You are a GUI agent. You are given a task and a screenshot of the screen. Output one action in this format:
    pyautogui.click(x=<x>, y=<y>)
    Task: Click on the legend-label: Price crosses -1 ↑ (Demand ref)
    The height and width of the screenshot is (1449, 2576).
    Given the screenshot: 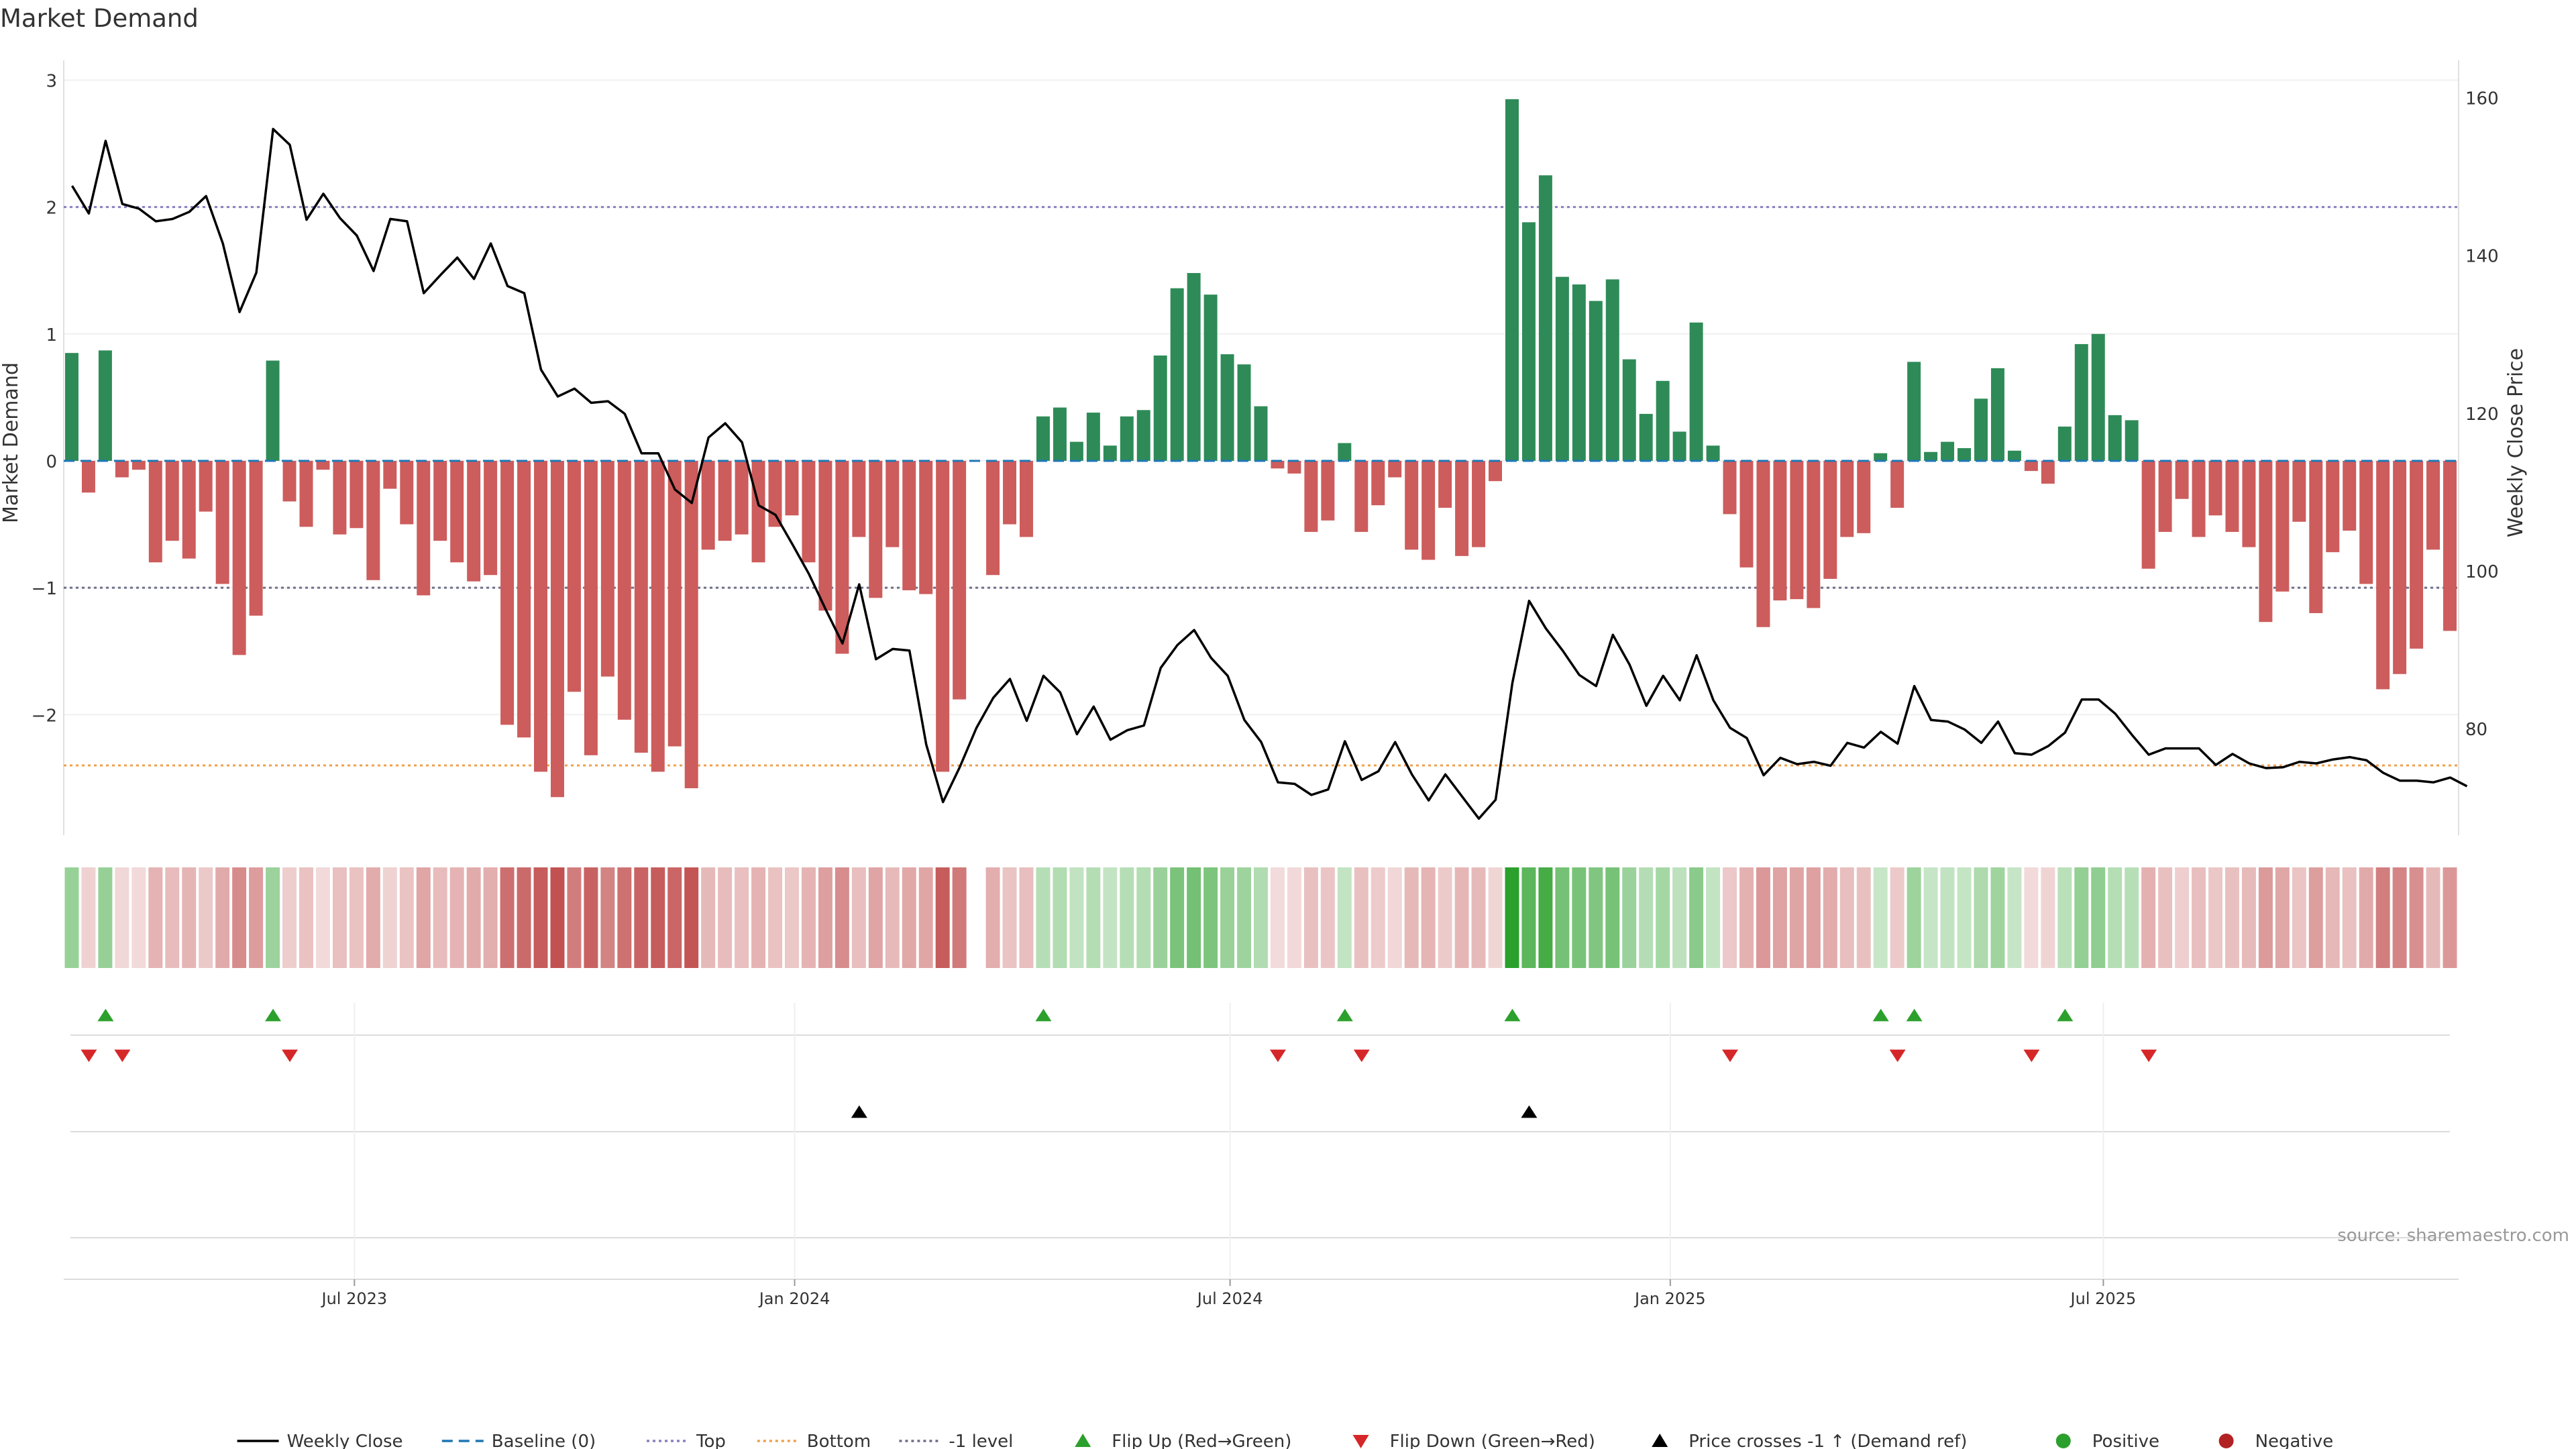 What is the action you would take?
    pyautogui.click(x=1827, y=1440)
    